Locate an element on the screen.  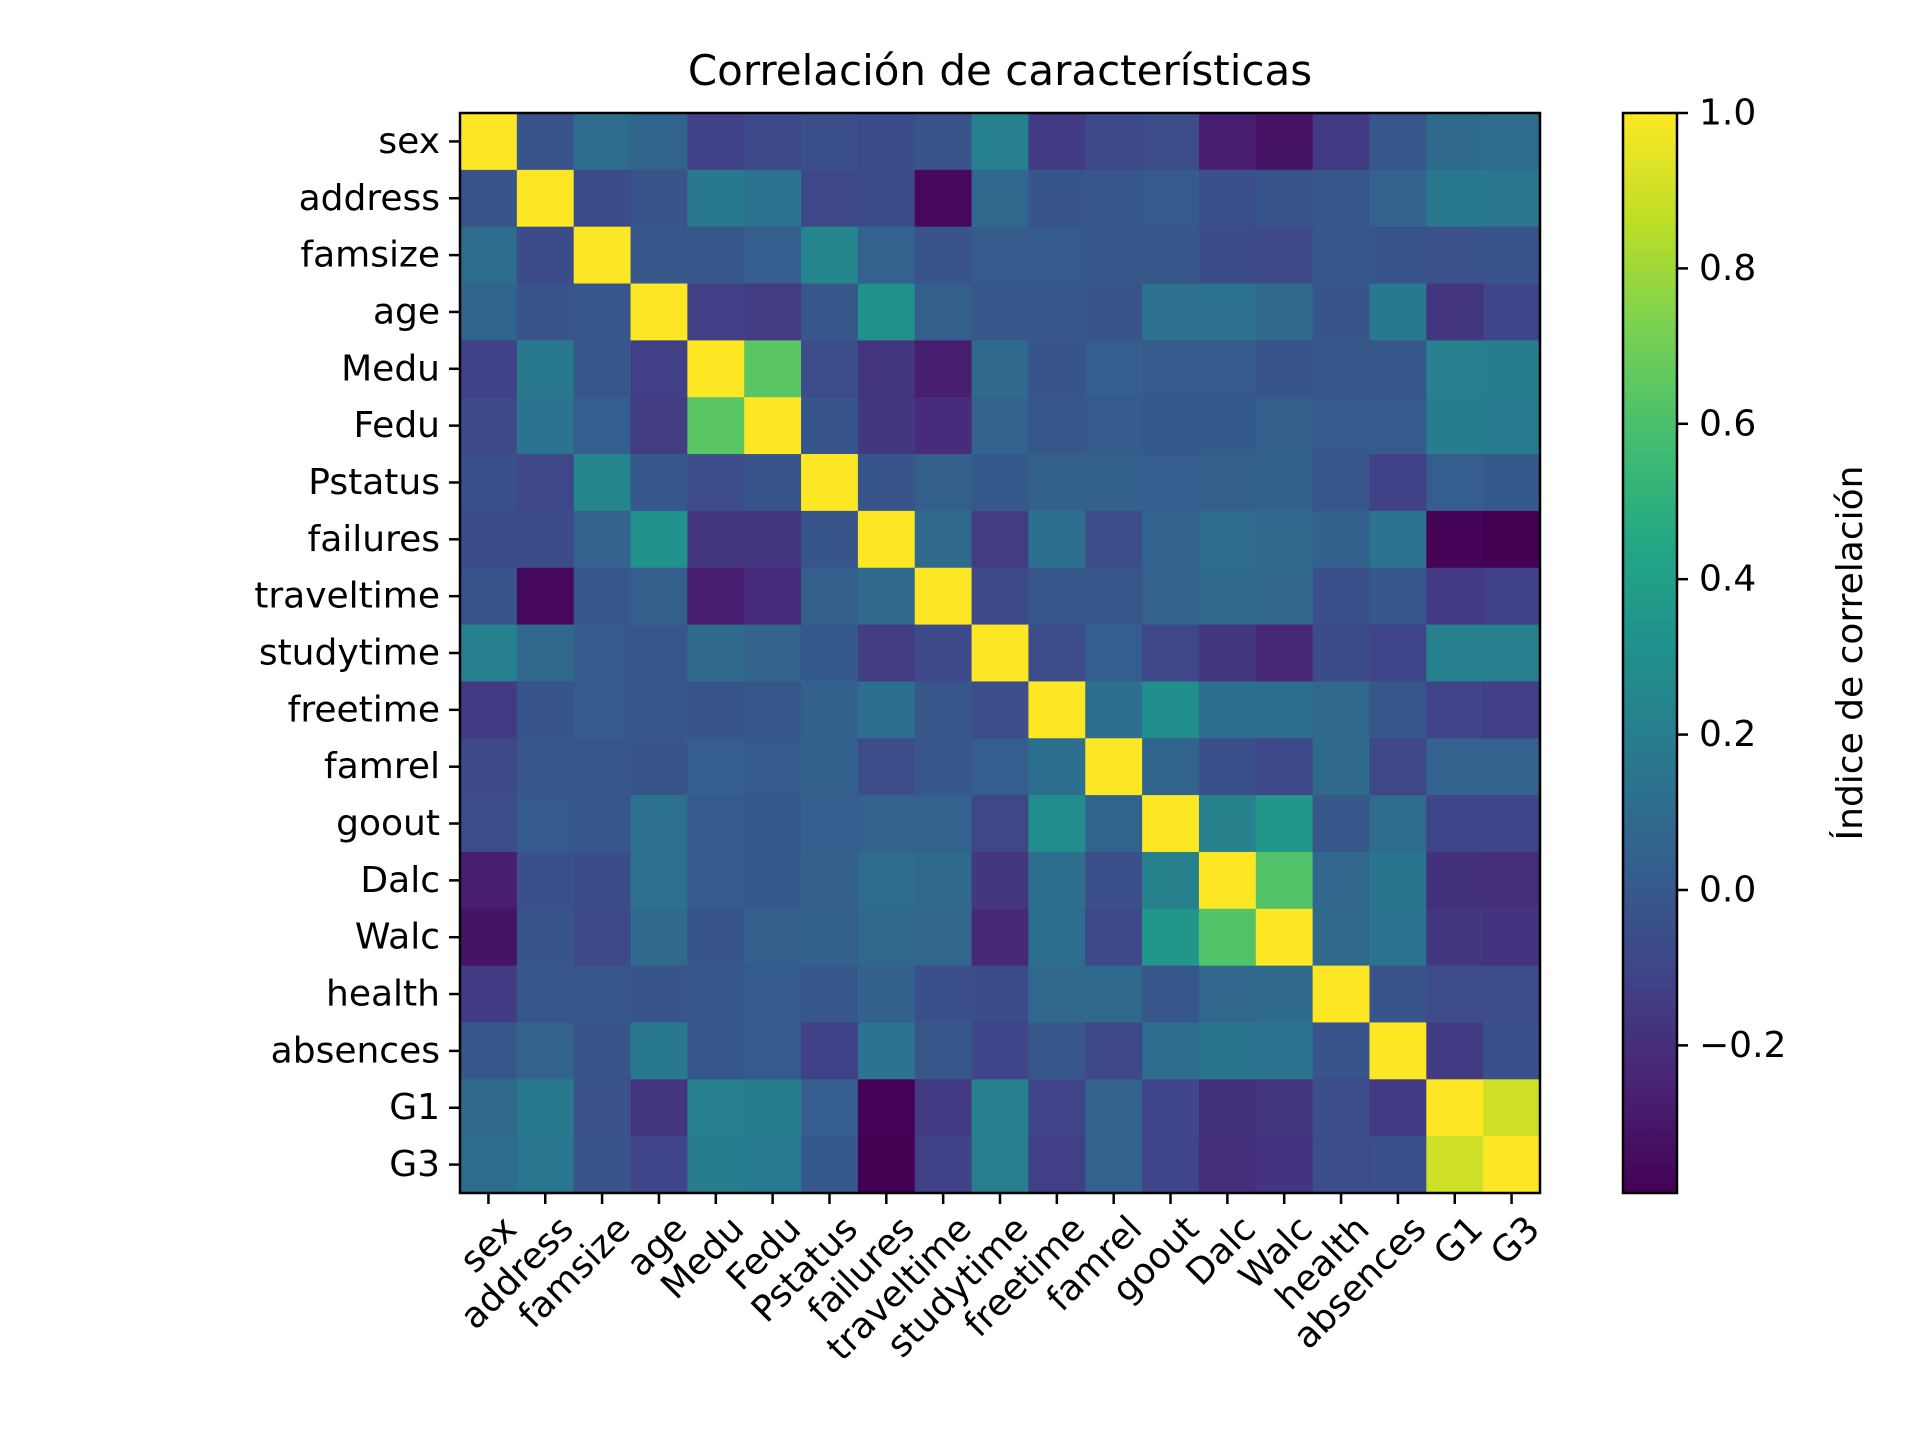
colorbar-label: Índice de correlación is located at coordinates (1850, 653).